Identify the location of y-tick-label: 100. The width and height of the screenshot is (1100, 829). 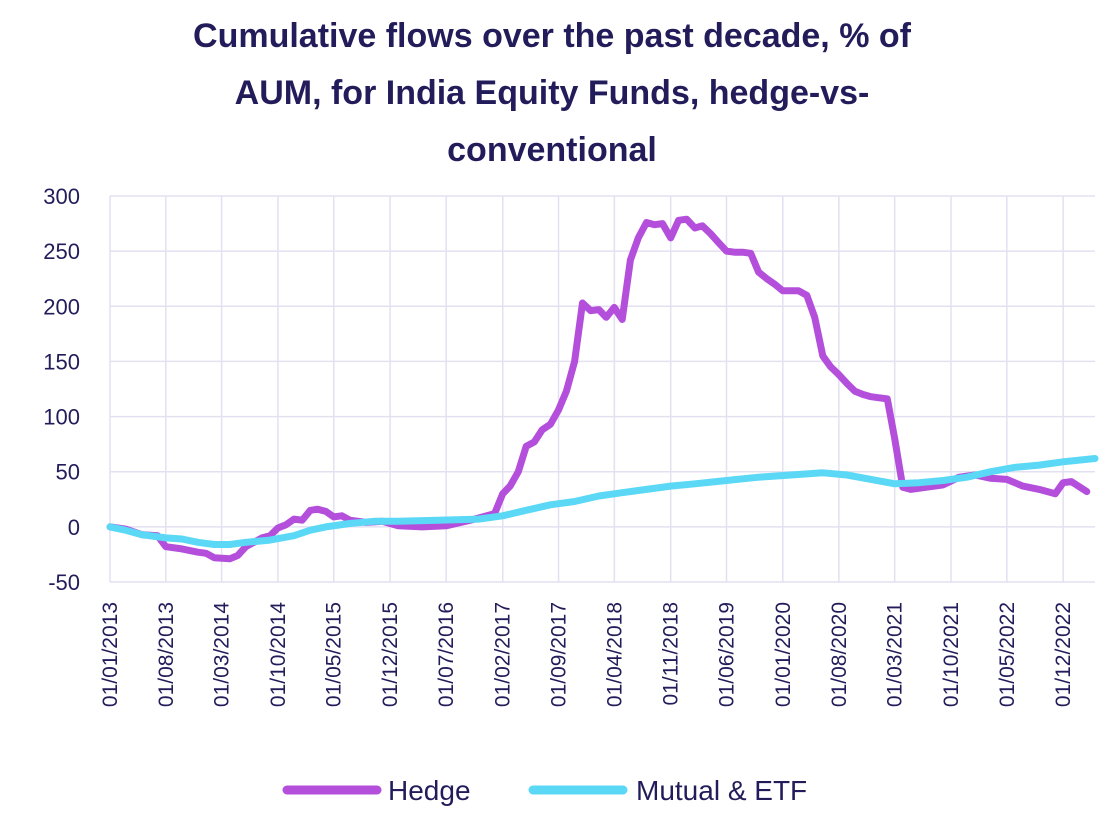
(61, 417).